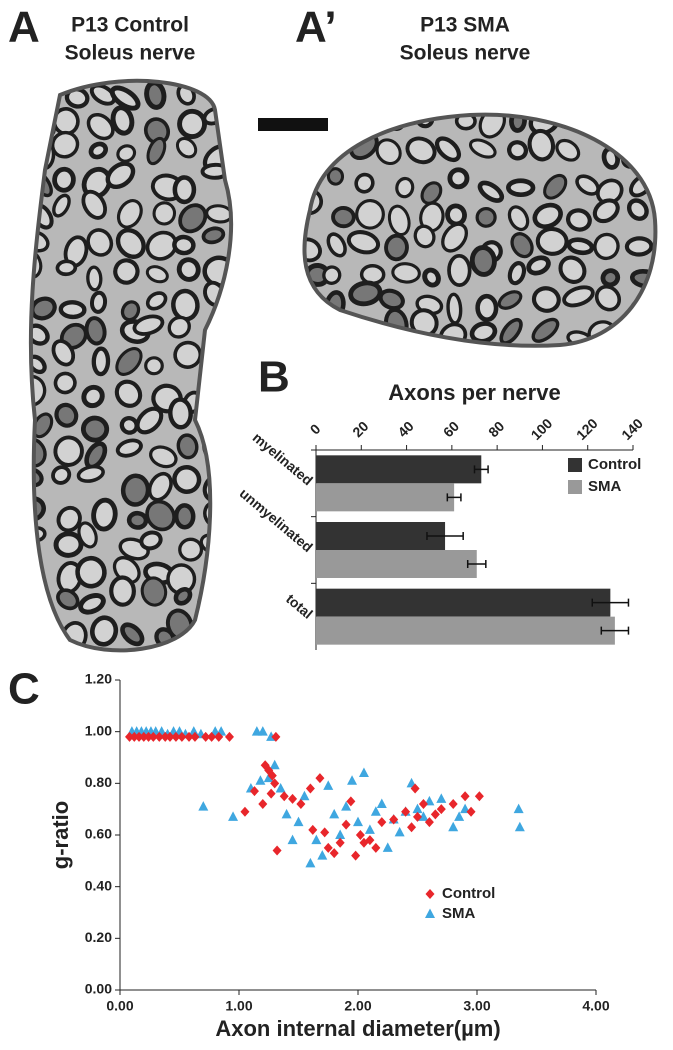  I want to click on y-tick-label: 0.60, so click(98, 834).